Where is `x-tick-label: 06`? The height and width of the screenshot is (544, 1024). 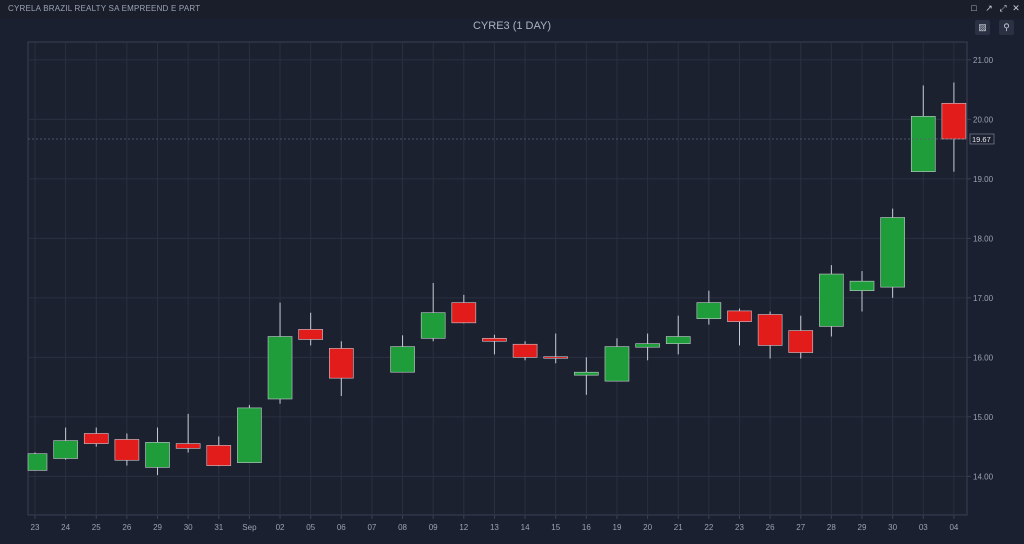
x-tick-label: 06 is located at coordinates (341, 527).